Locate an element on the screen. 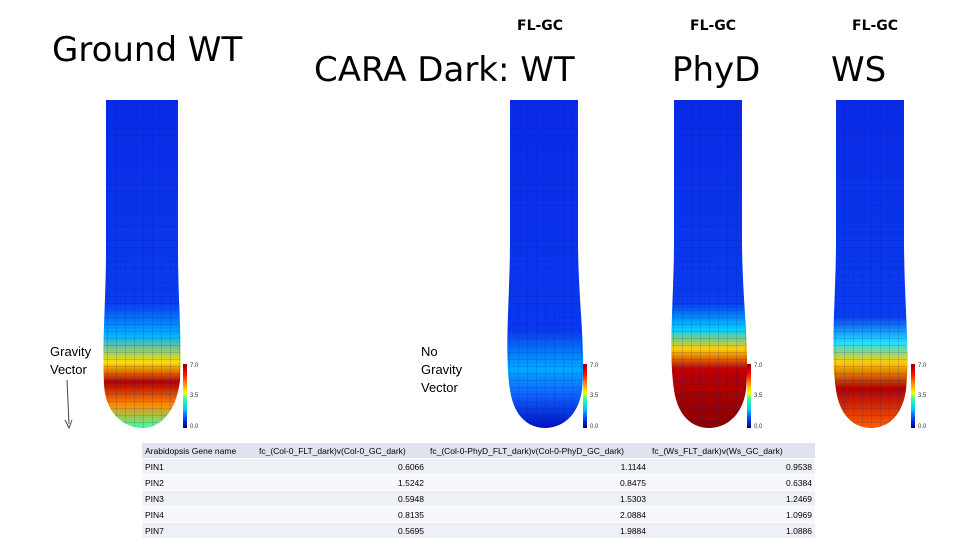 This screenshot has height=540, width=960. ground-wt-title: Ground WT is located at coordinates (147, 50).